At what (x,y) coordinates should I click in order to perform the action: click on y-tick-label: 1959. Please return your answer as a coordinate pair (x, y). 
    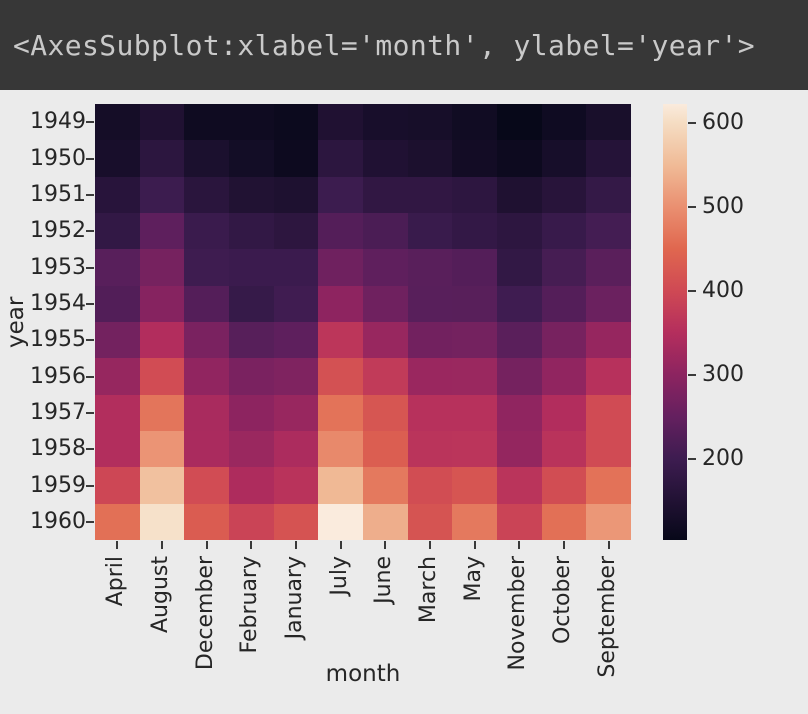
    Looking at the image, I should click on (58, 485).